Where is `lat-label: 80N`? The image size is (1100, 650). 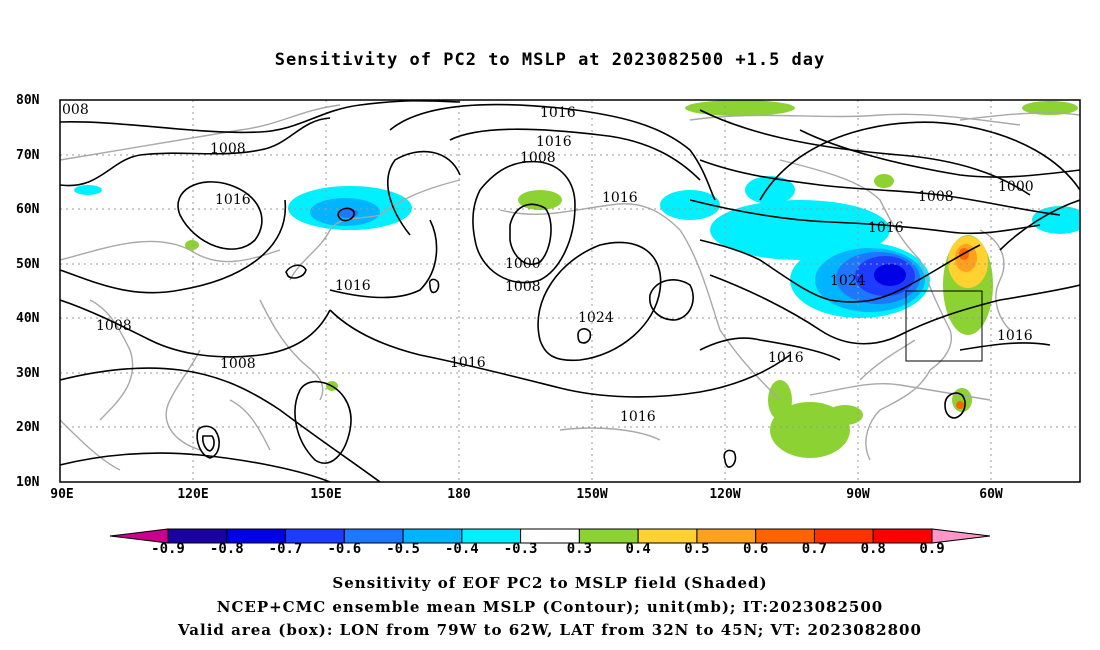
lat-label: 80N is located at coordinates (28, 100).